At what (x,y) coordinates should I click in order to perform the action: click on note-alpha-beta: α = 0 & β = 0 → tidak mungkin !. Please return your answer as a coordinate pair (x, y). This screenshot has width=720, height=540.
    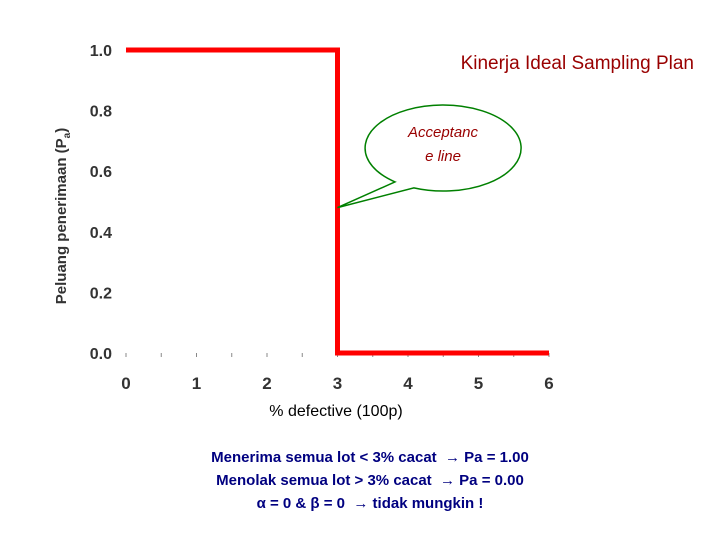
    Looking at the image, I should click on (370, 503).